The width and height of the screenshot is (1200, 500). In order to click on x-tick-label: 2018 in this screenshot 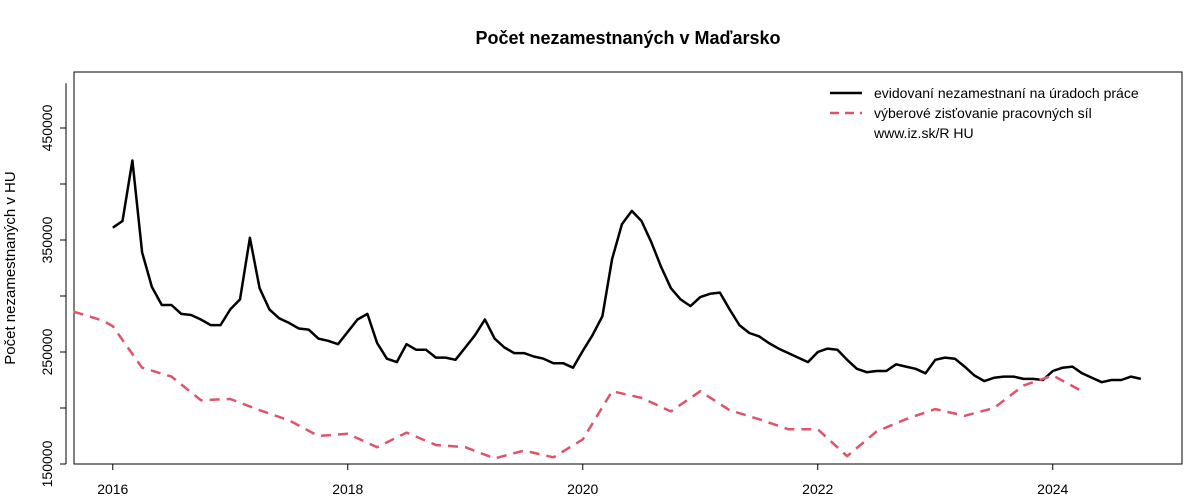, I will do `click(347, 489)`.